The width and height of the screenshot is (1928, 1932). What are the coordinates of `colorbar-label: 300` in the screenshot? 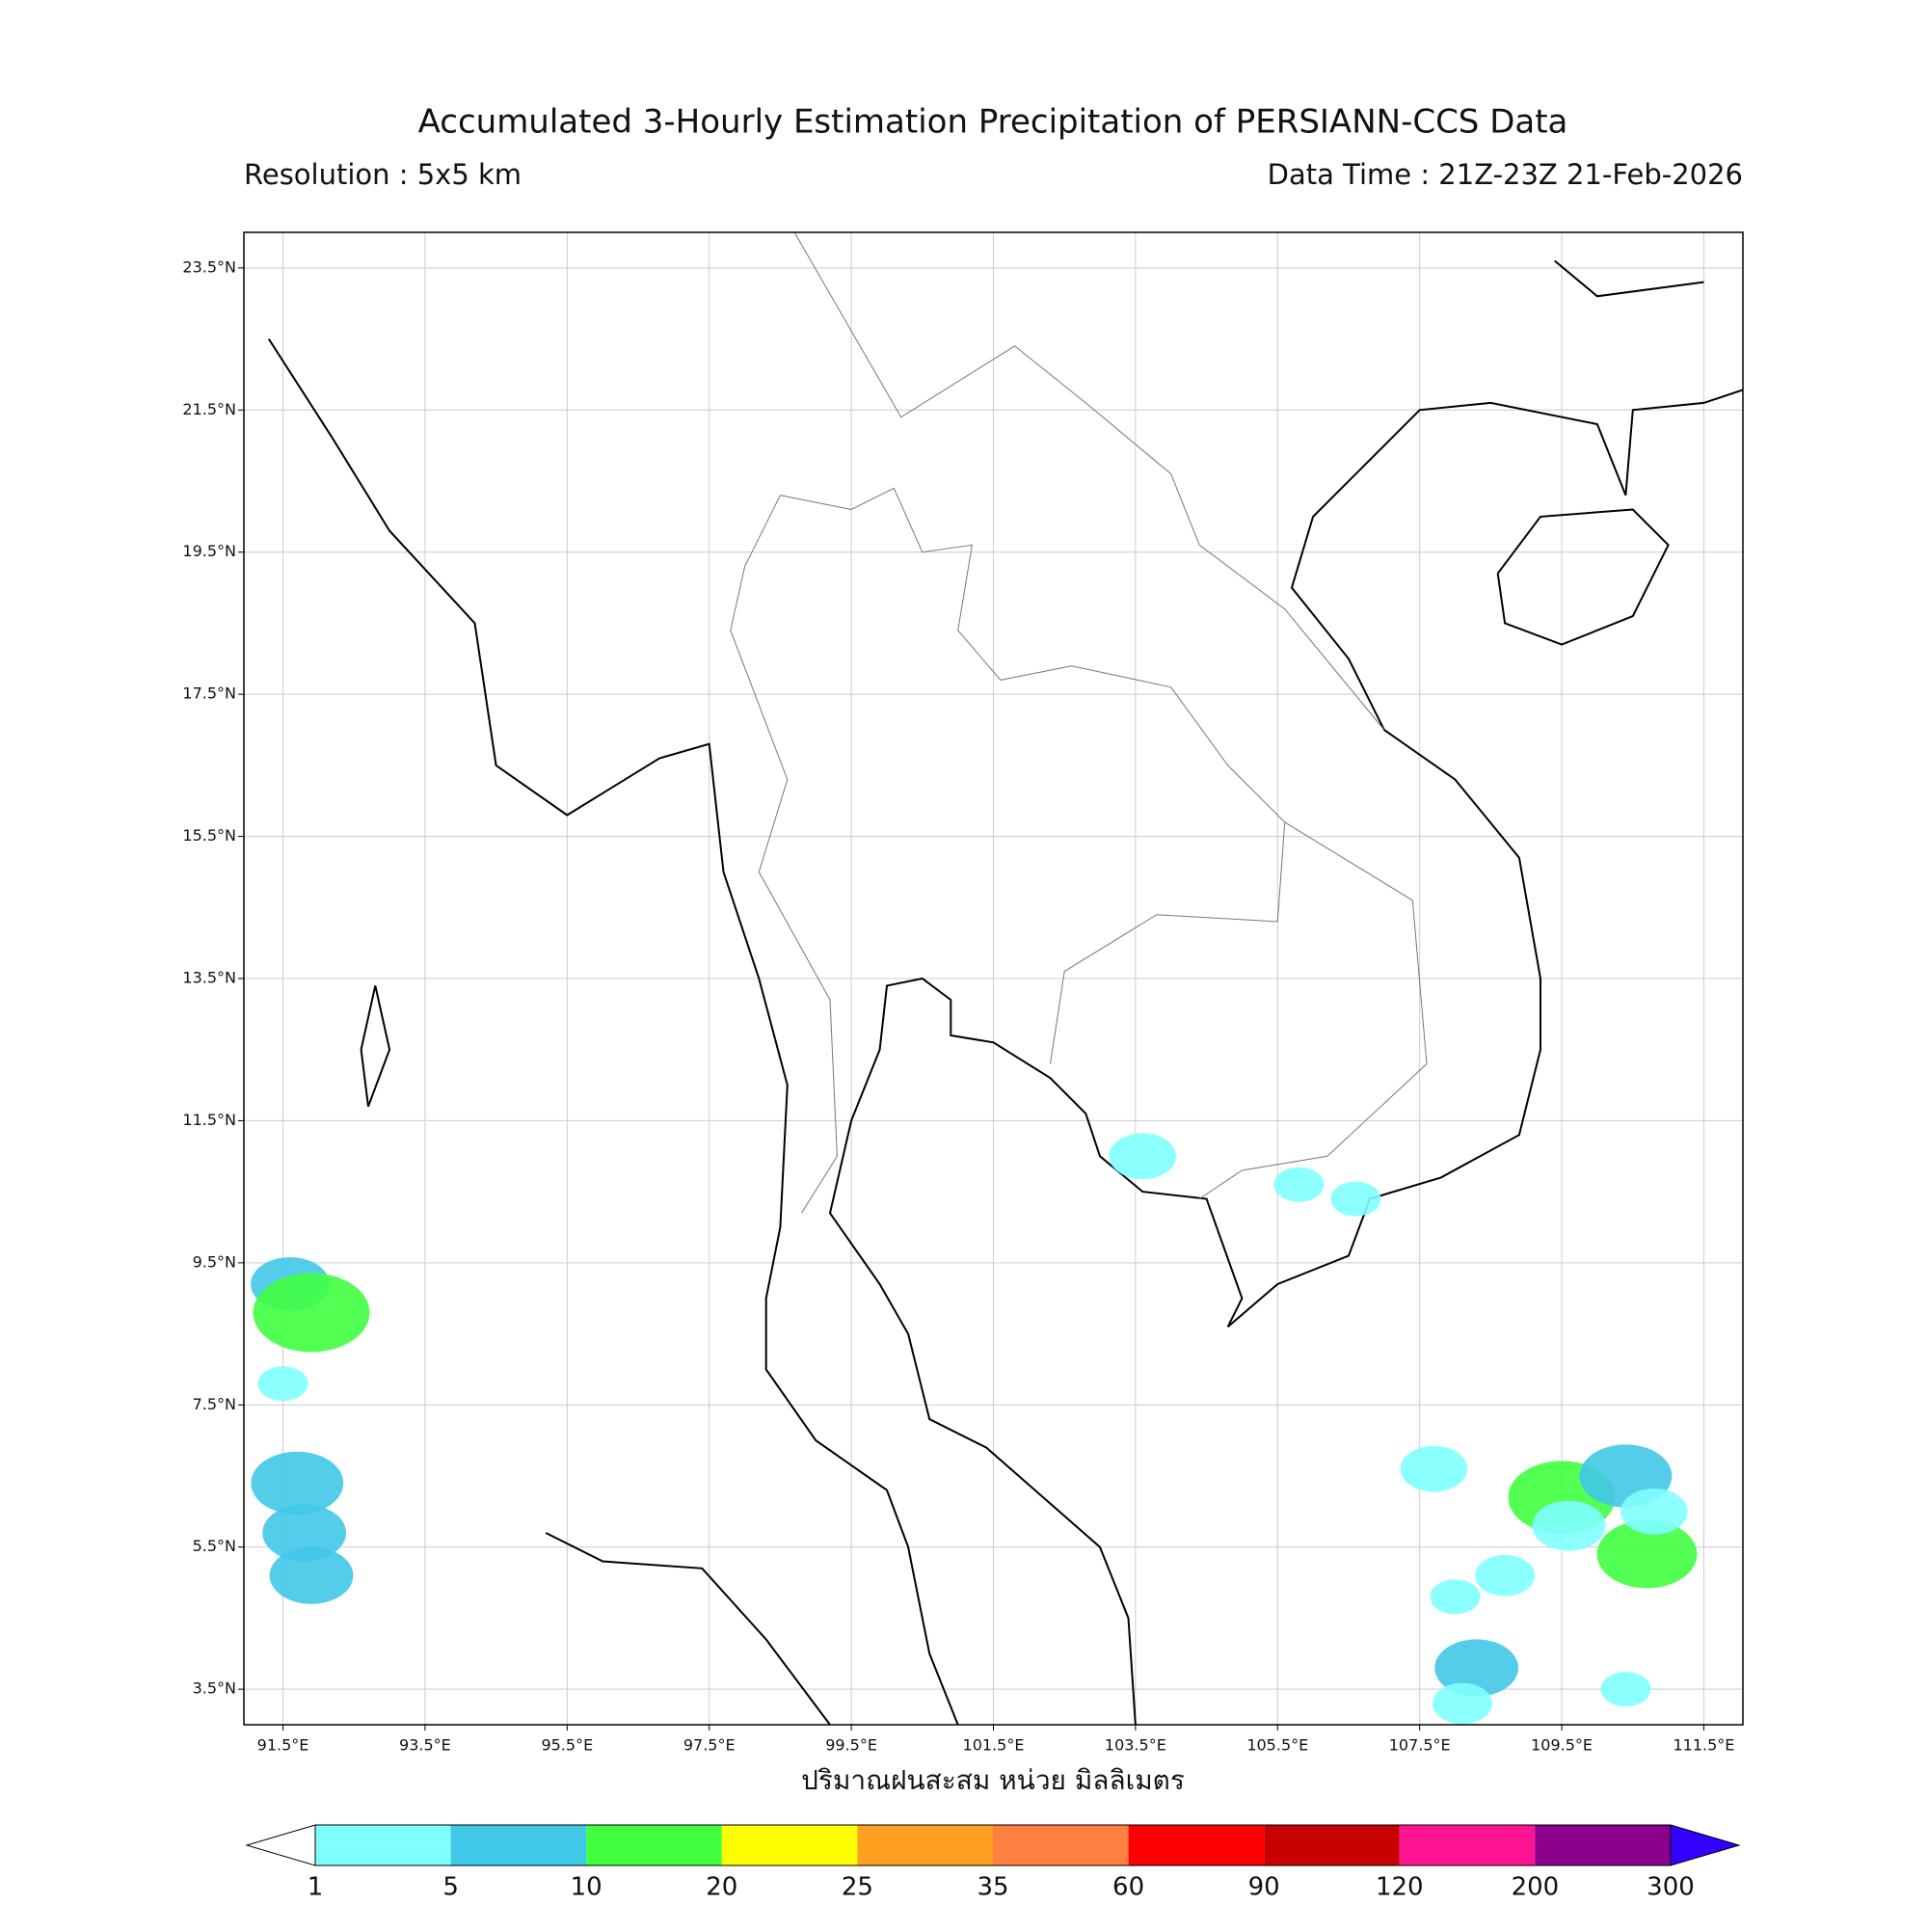 It's located at (1671, 1888).